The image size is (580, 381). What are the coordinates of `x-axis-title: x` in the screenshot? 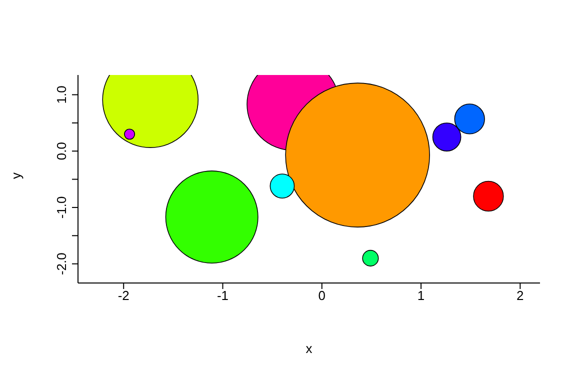 It's located at (309, 348).